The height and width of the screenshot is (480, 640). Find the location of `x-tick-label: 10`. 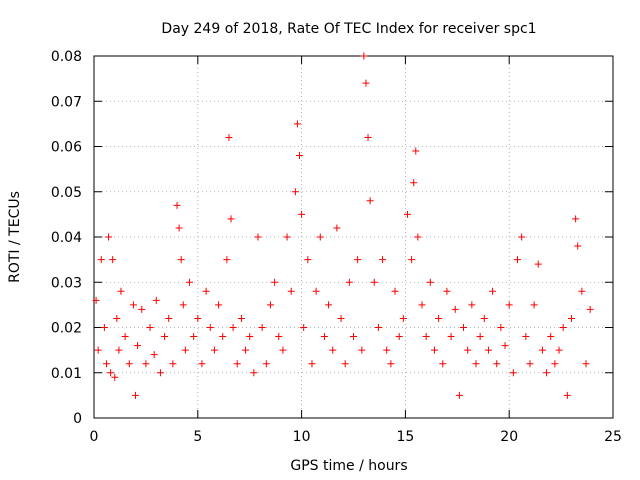

x-tick-label: 10 is located at coordinates (302, 437).